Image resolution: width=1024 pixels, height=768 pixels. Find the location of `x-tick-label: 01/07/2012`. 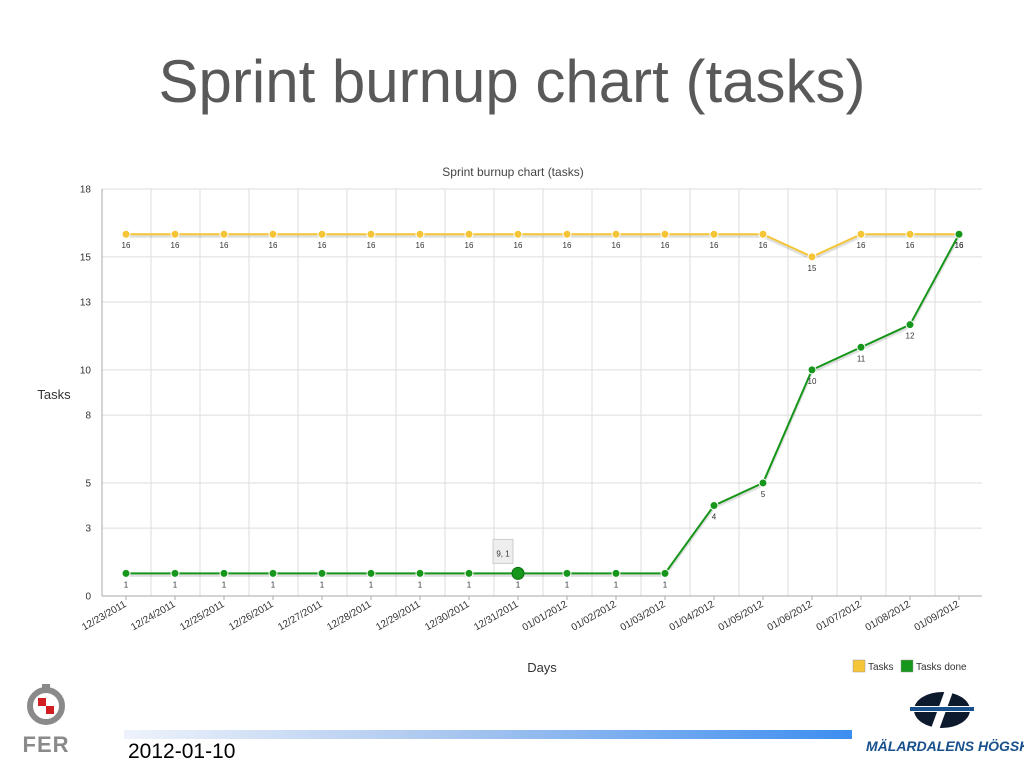

x-tick-label: 01/07/2012 is located at coordinates (839, 616).